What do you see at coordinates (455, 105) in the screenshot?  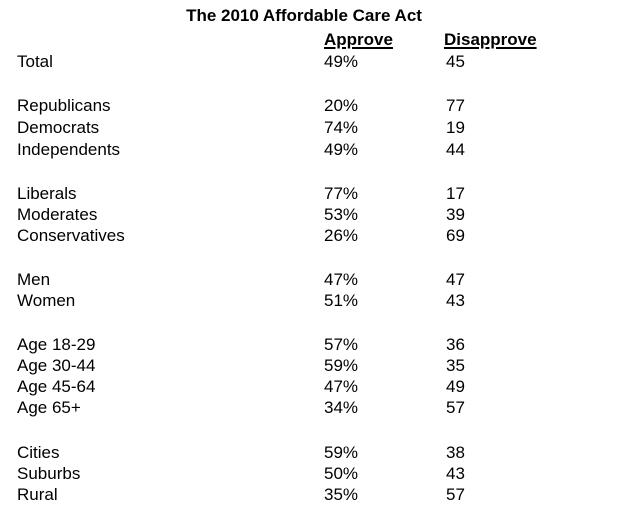 I see `disapprove-value: 77` at bounding box center [455, 105].